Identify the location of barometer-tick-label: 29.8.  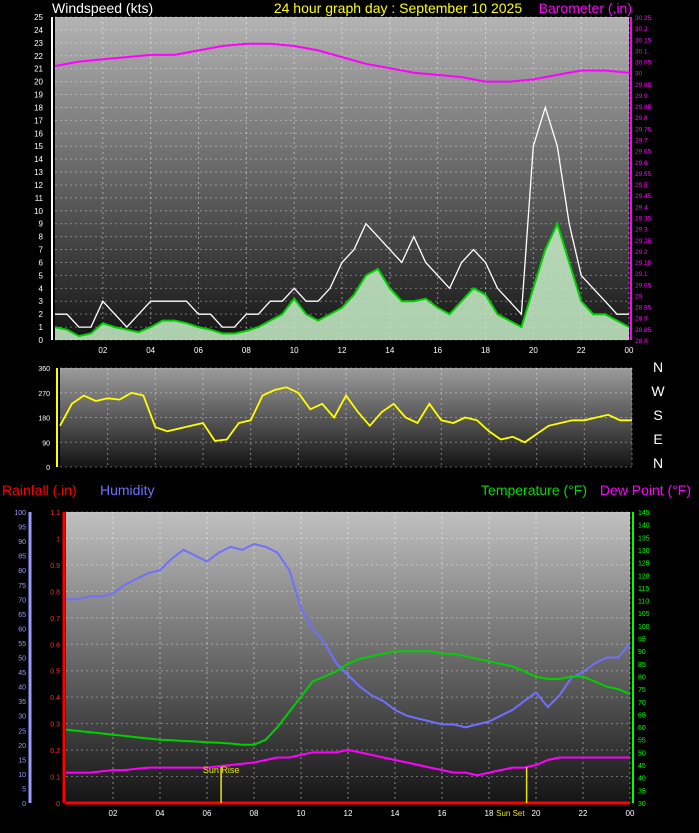
(641, 118).